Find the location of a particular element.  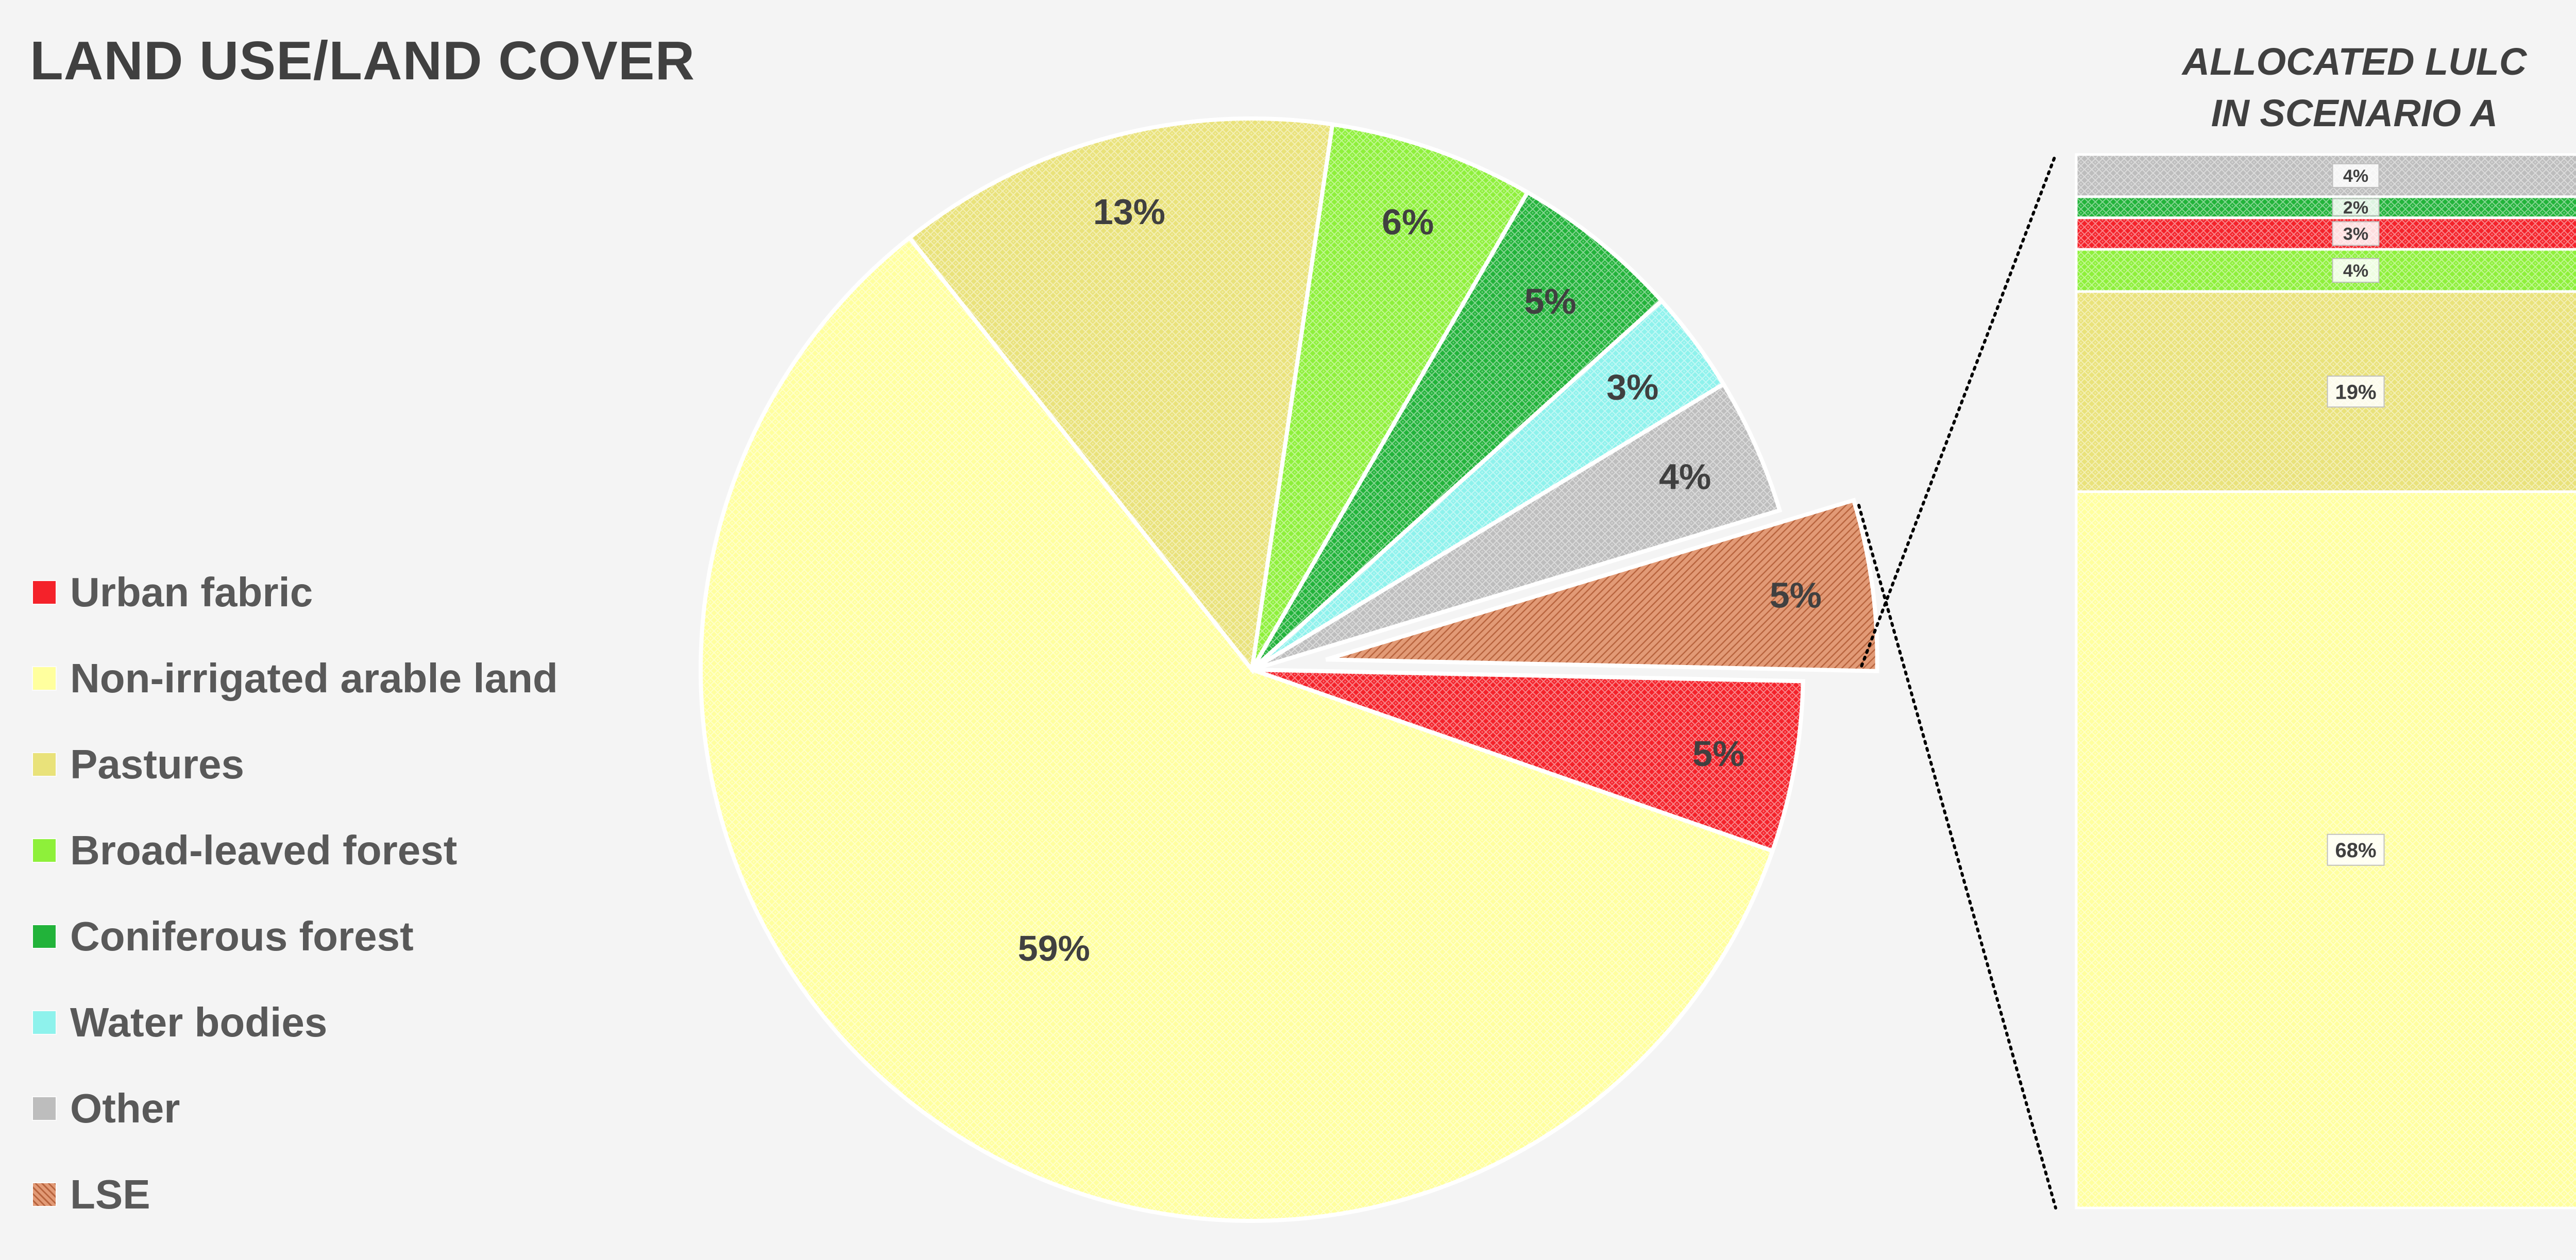

pie-slice-broadleaved is located at coordinates (1390, 396).